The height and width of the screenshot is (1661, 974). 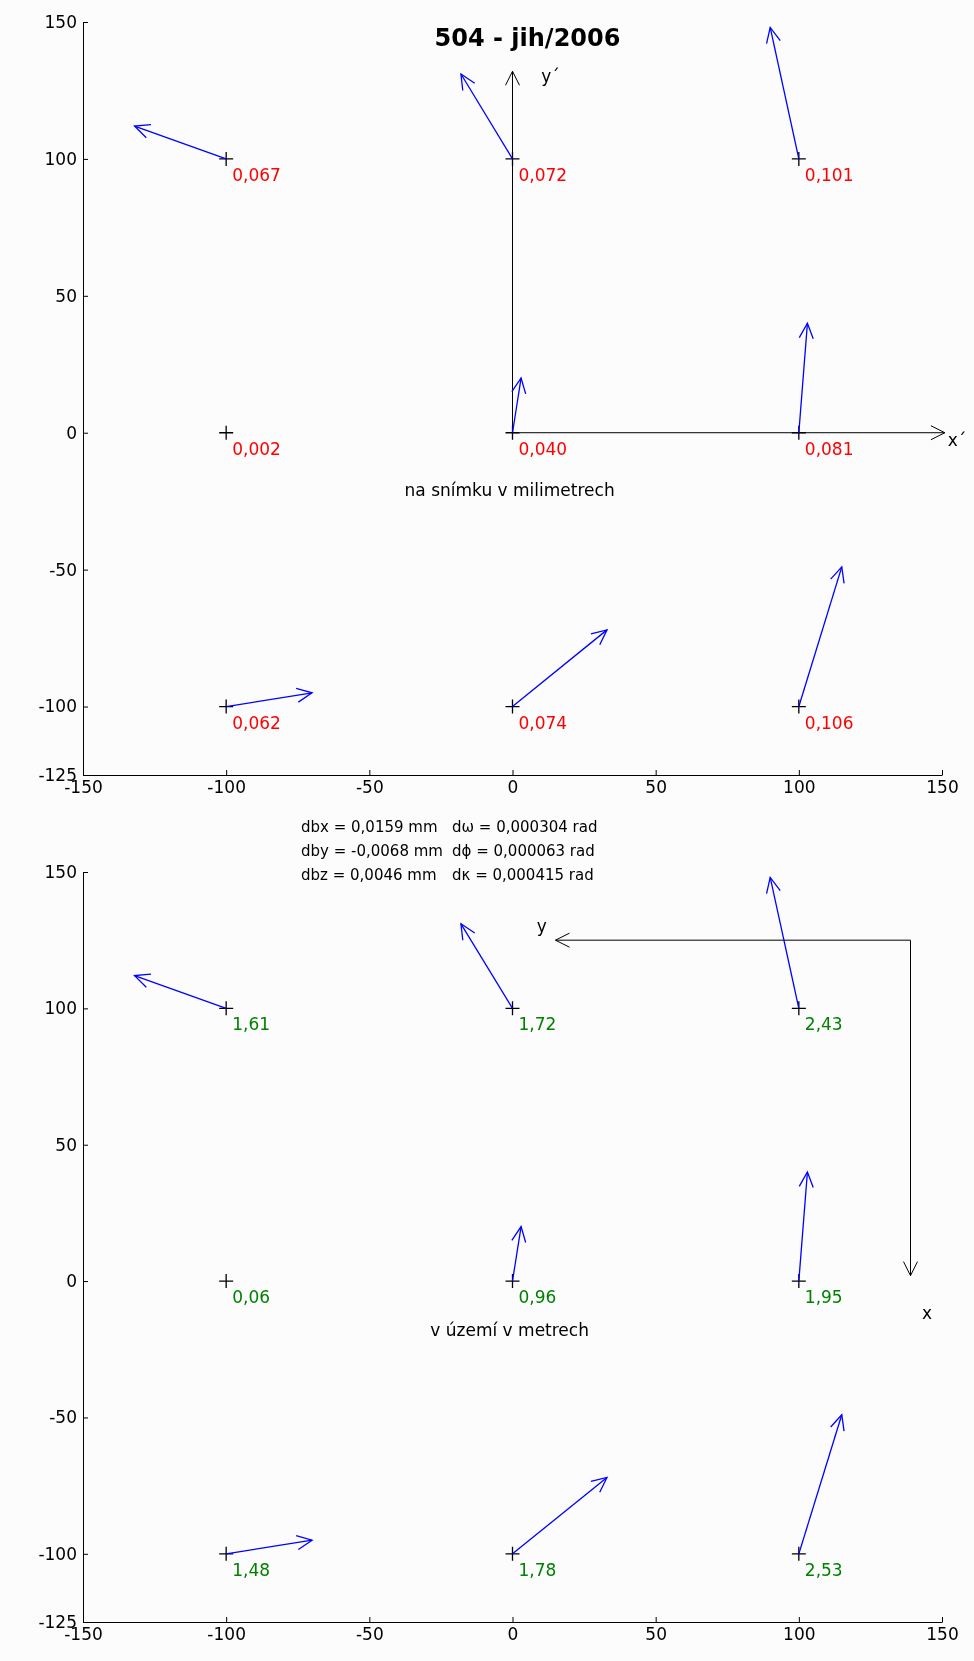 What do you see at coordinates (256, 448) in the screenshot?
I see `annotation: 0,002` at bounding box center [256, 448].